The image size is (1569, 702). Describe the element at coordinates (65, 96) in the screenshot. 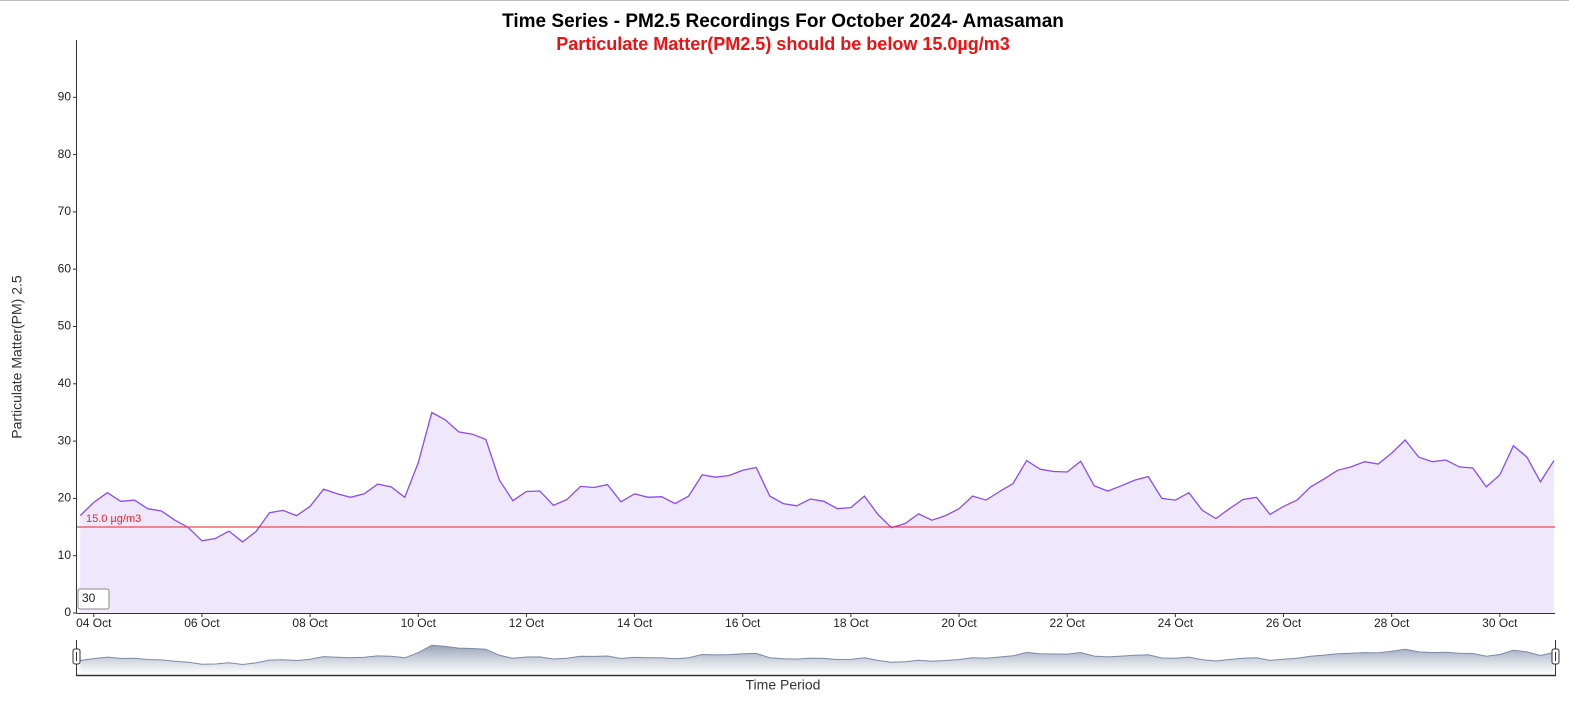

I see `y-tick-label: 90` at that location.